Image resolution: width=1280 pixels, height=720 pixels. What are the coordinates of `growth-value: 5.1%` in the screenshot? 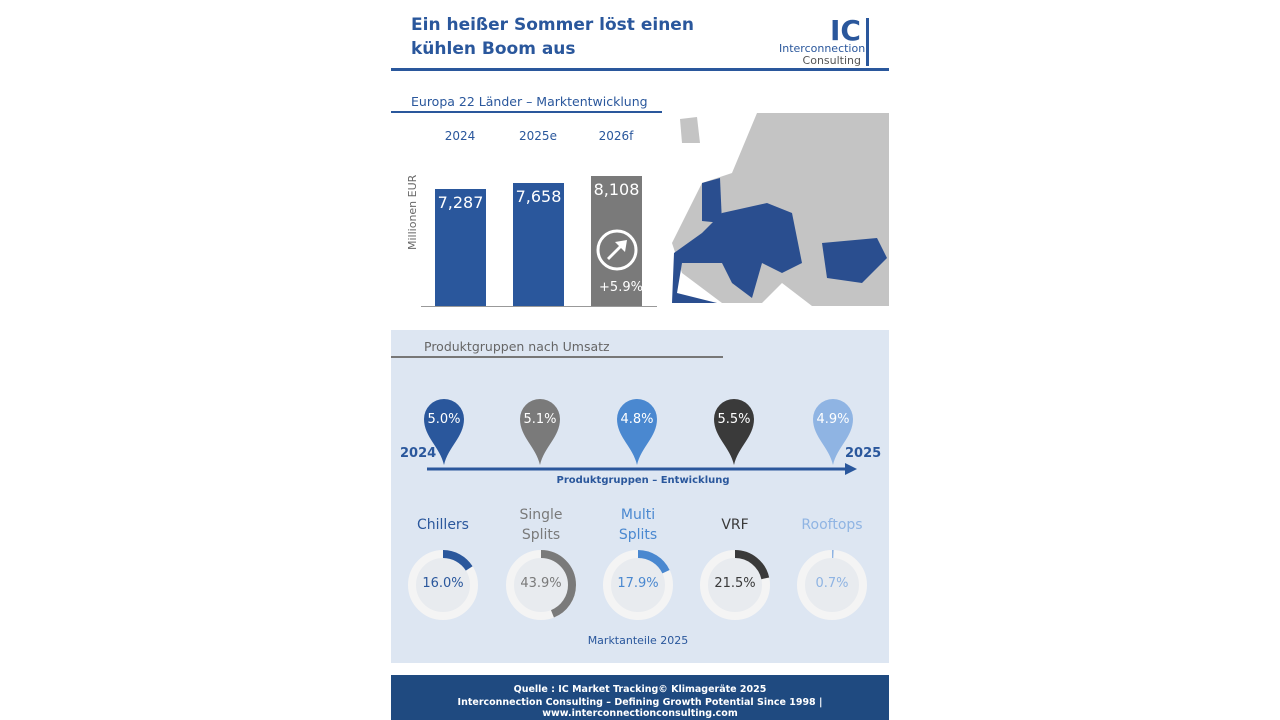 It's located at (540, 419).